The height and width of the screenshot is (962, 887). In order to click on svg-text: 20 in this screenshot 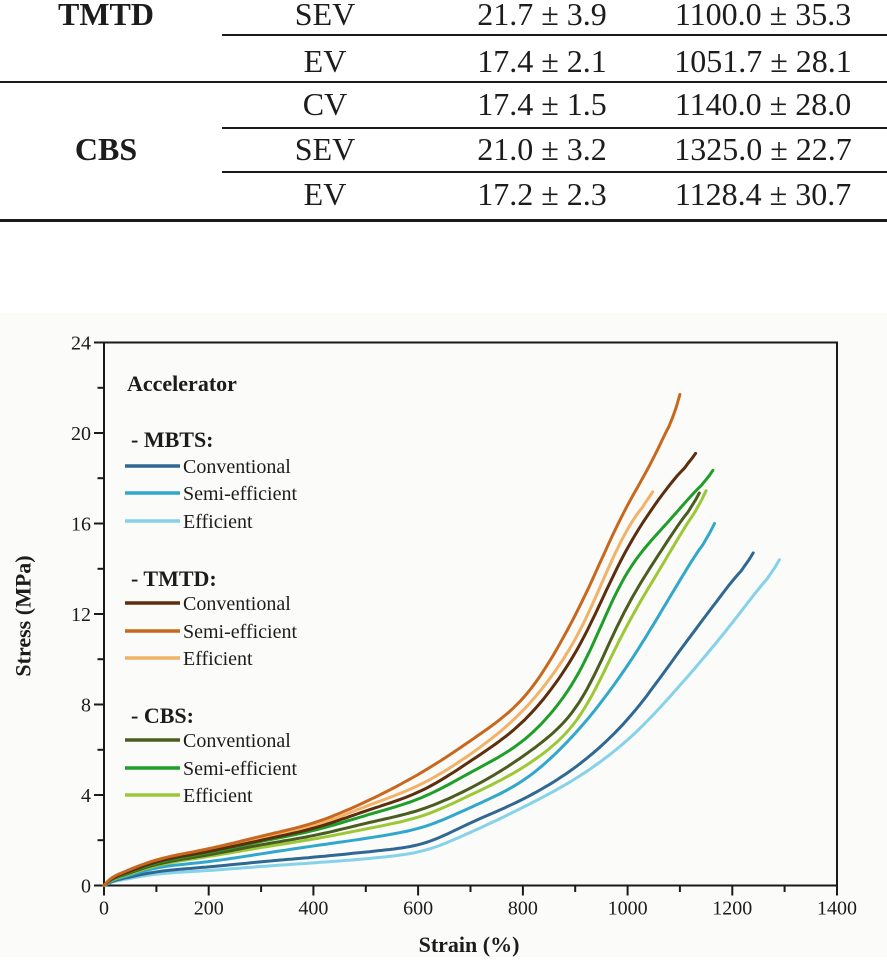, I will do `click(81, 434)`.